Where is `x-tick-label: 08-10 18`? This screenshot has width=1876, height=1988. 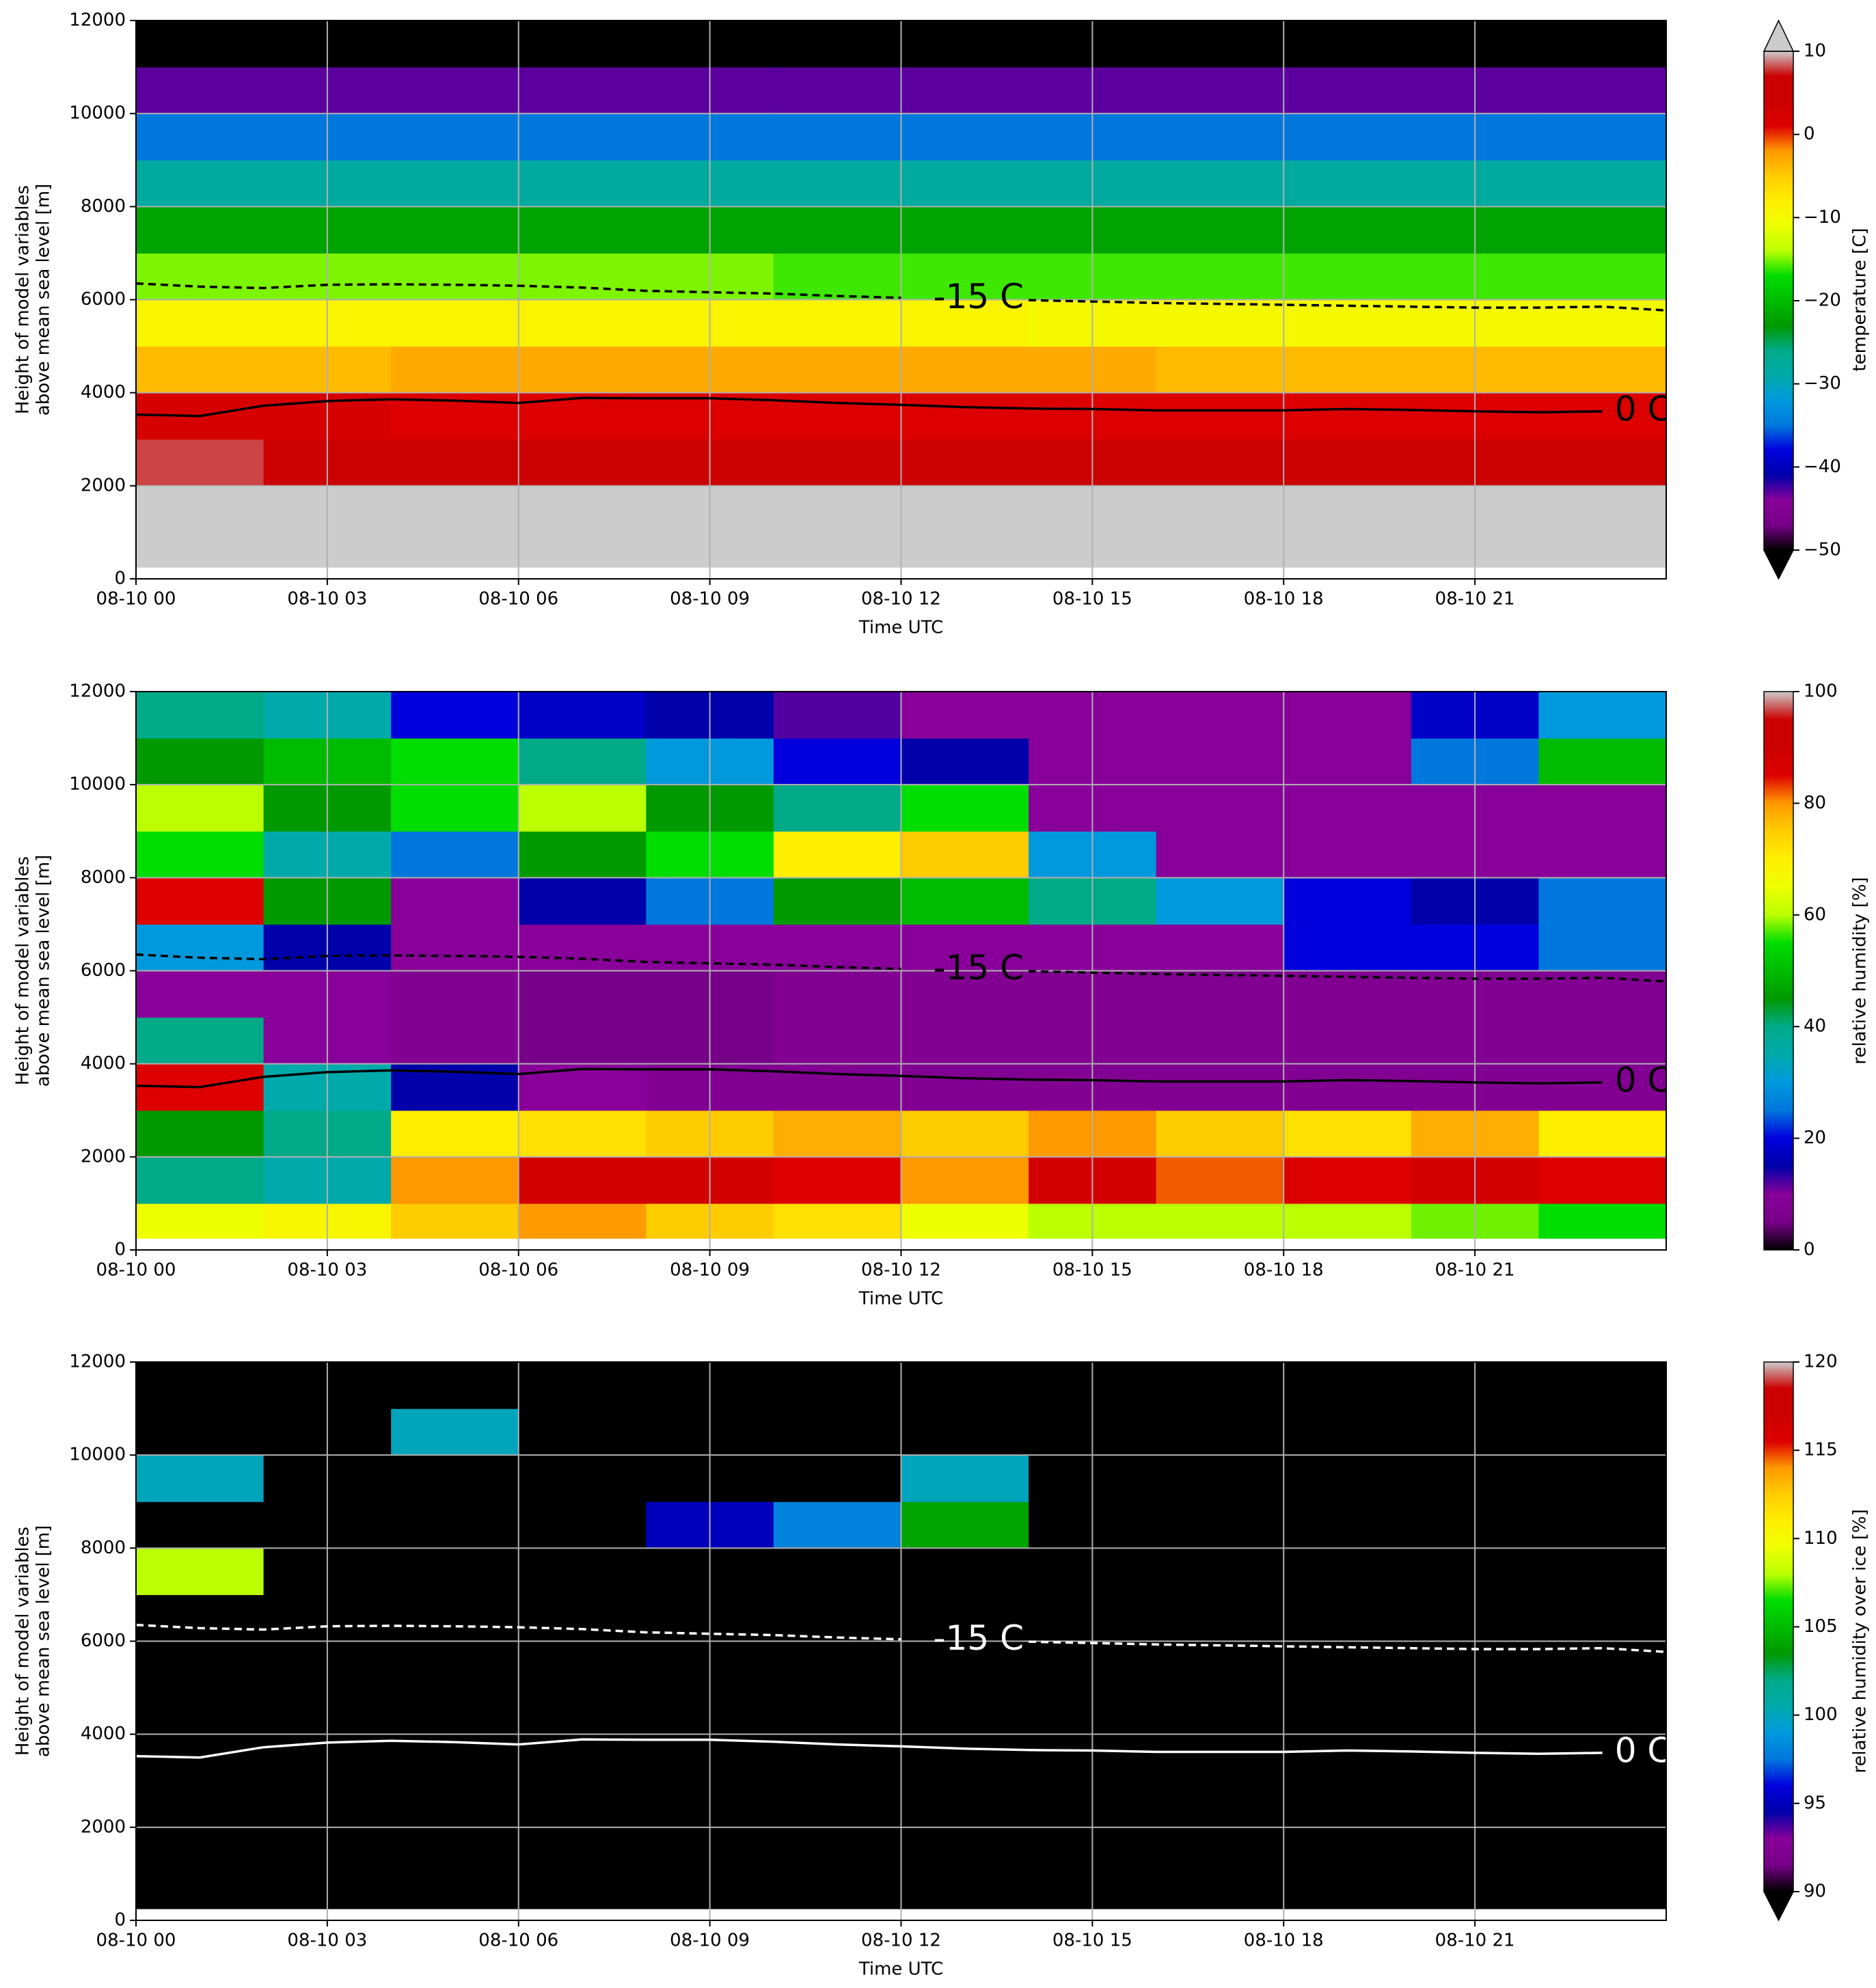
x-tick-label: 08-10 18 is located at coordinates (1284, 600).